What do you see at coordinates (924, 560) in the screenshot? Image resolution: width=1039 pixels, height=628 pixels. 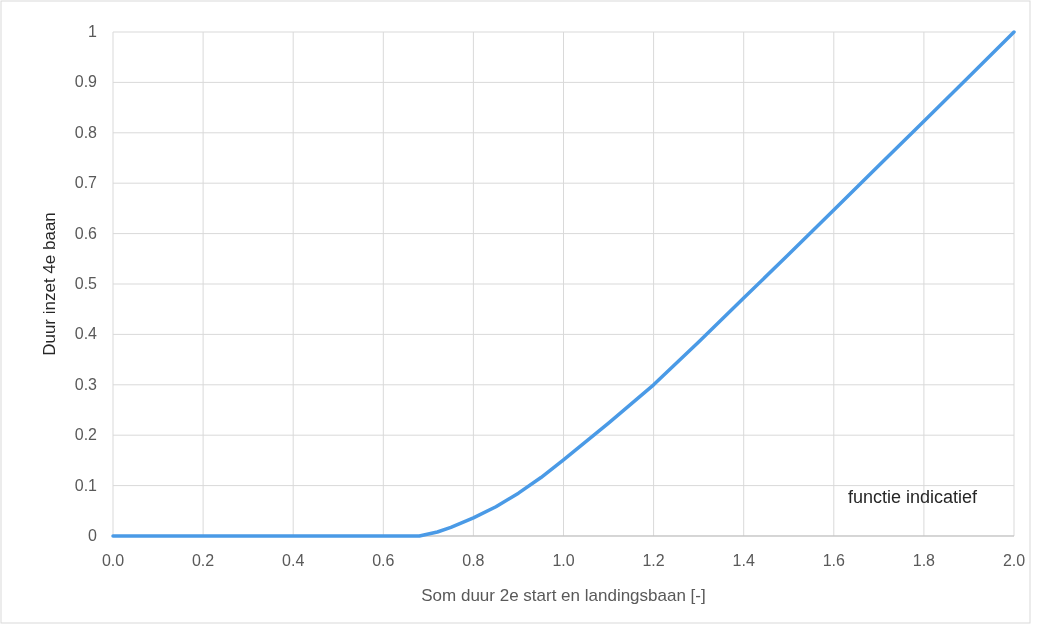 I see `x-tick-label: 1.8` at bounding box center [924, 560].